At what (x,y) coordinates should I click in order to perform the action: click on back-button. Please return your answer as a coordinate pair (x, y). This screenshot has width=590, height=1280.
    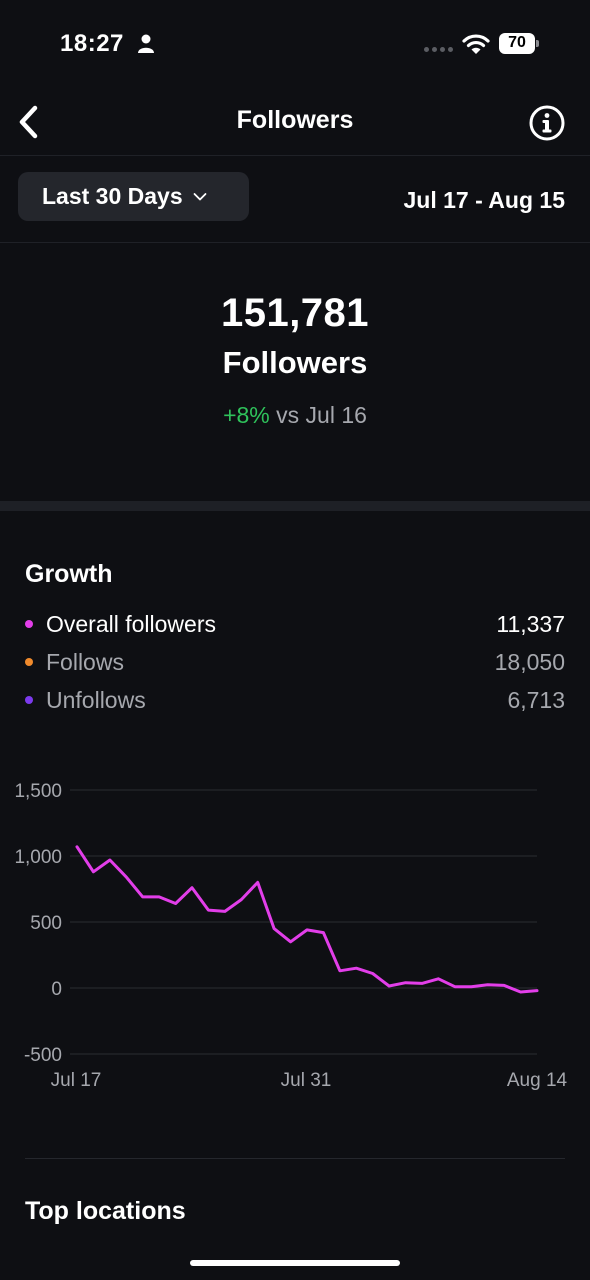
    Looking at the image, I should click on (28, 122).